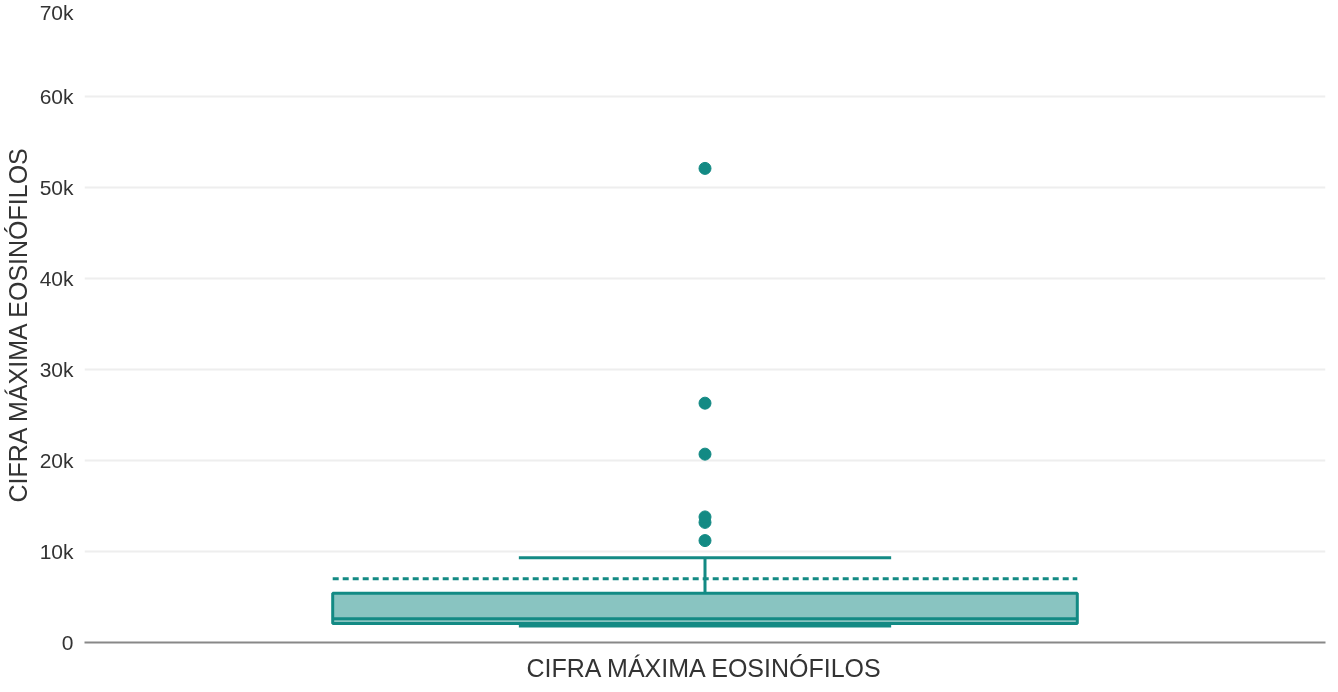  I want to click on y-tick-label: 60k, so click(56, 96).